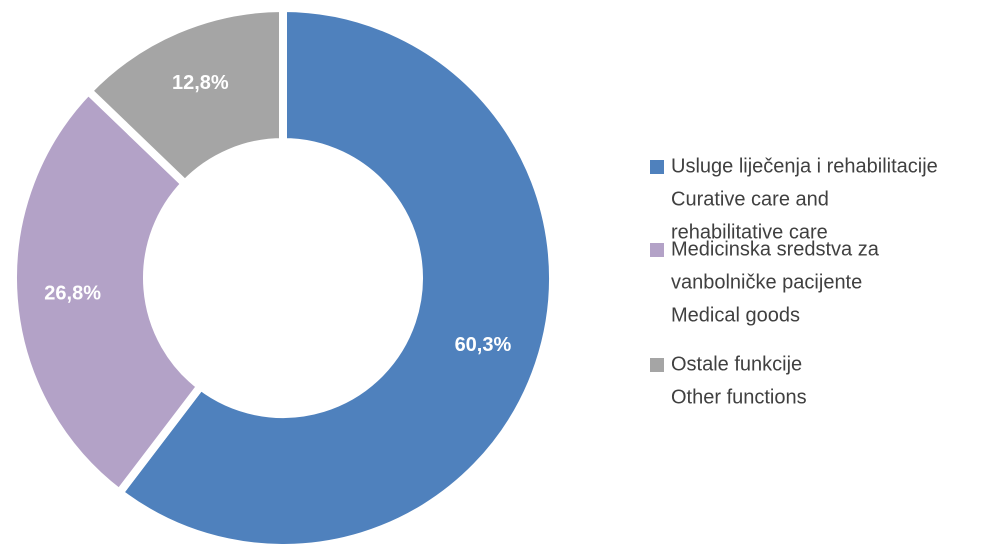  I want to click on data-label: 26,8%, so click(72, 294).